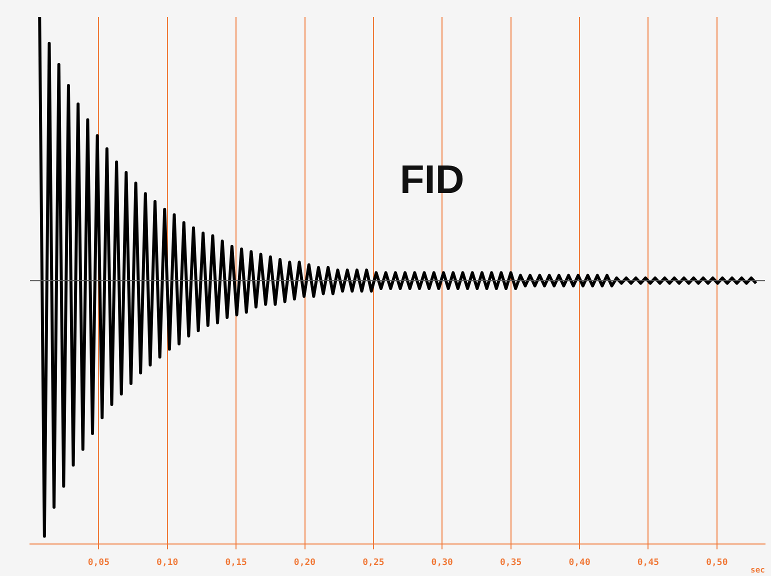 The height and width of the screenshot is (576, 771). Describe the element at coordinates (758, 569) in the screenshot. I see `x-axis-title: sec` at that location.